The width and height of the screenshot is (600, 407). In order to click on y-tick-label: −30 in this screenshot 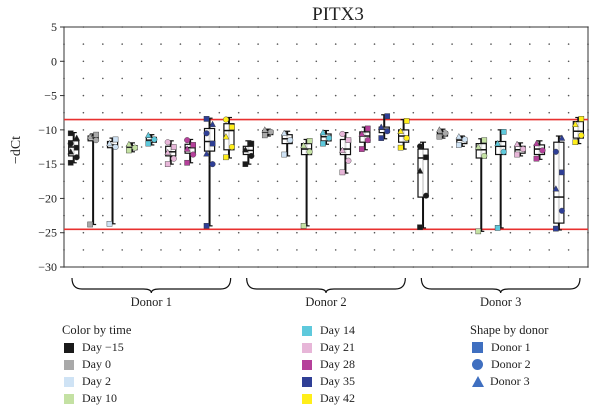, I will do `click(47, 267)`.